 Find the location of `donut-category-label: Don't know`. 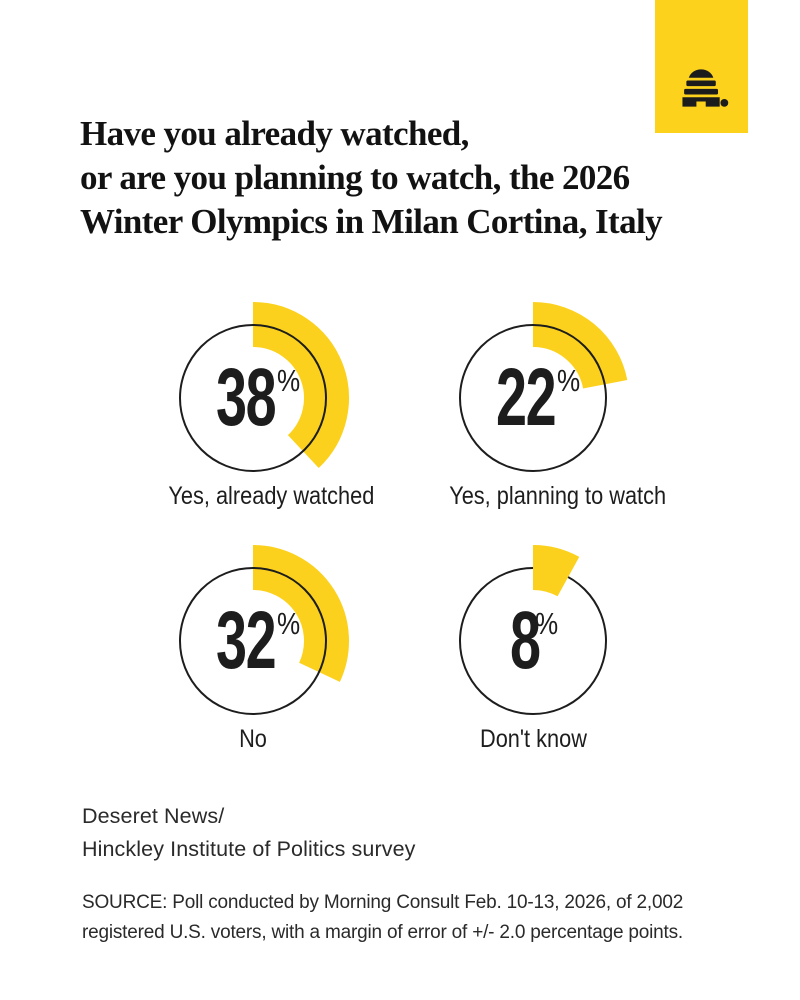

donut-category-label: Don't know is located at coordinates (533, 739).